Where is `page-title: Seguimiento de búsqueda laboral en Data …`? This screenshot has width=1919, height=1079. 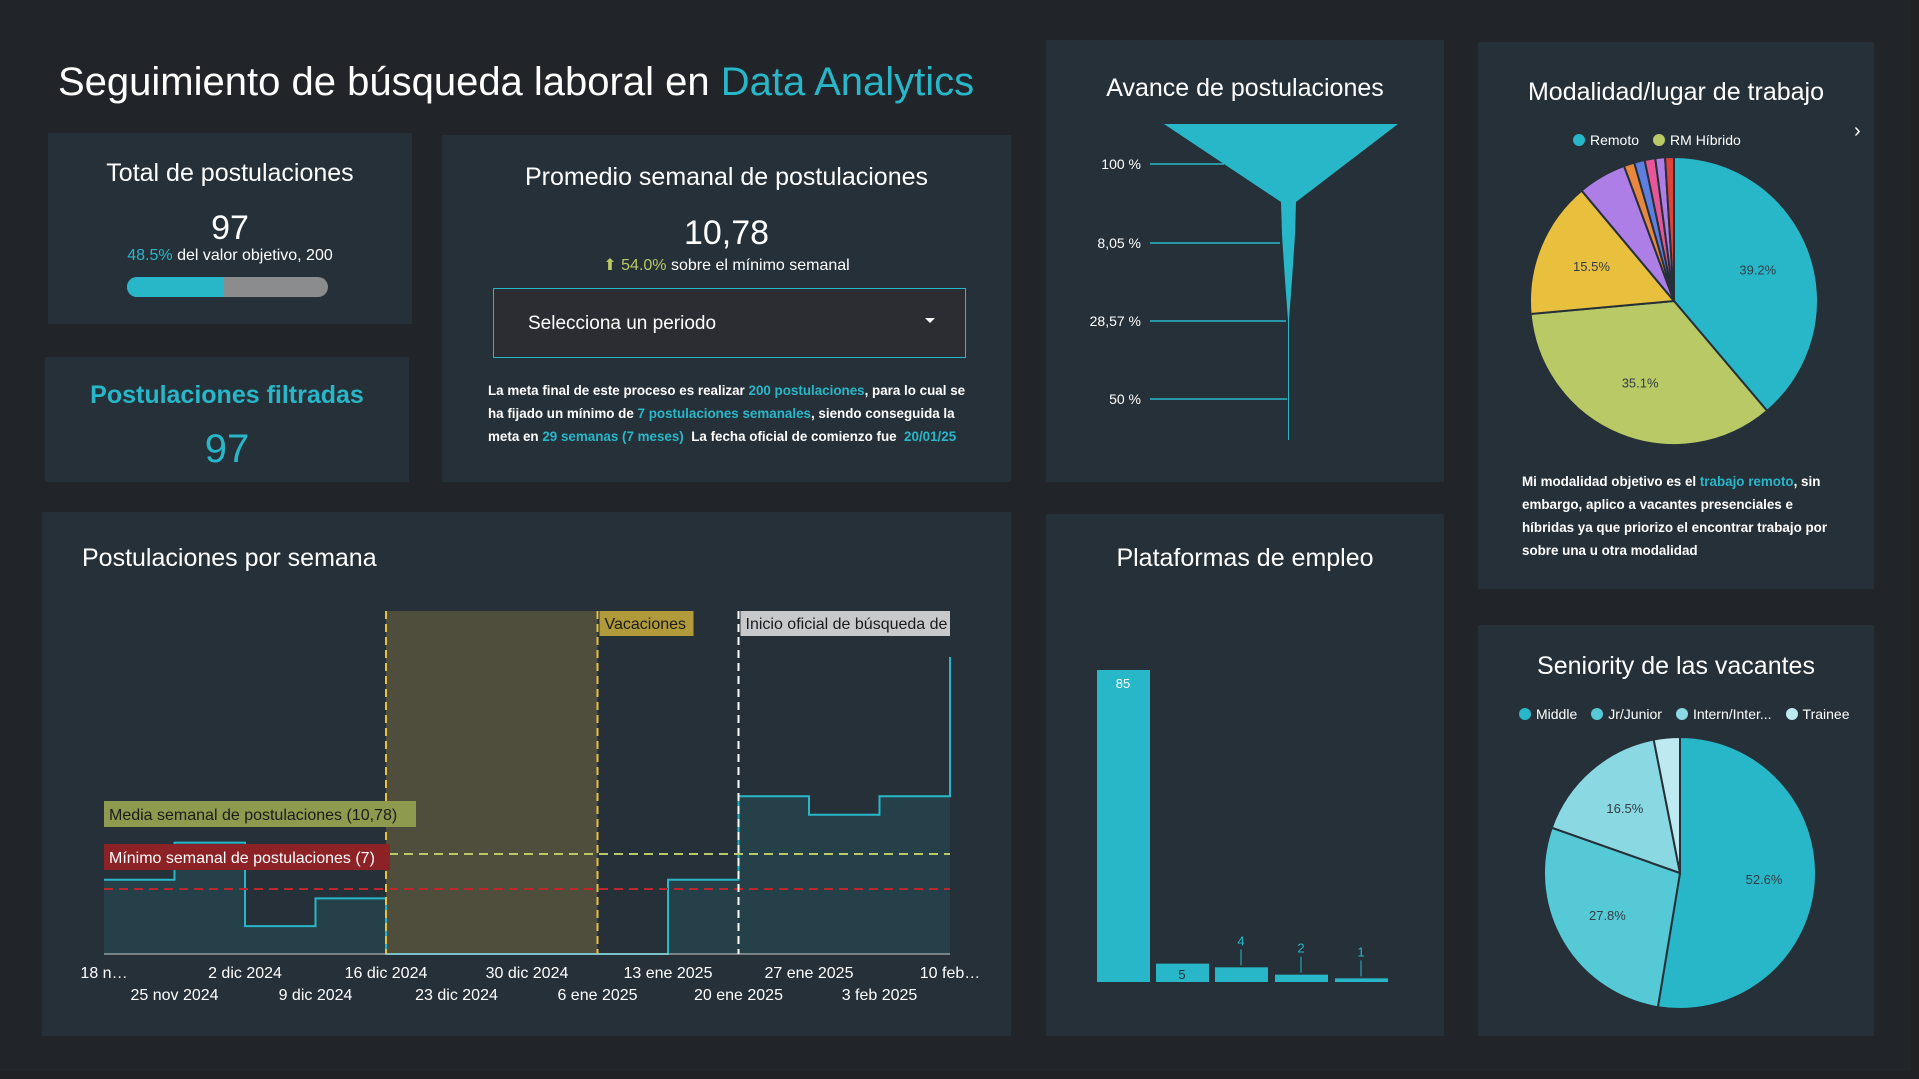
page-title: Seguimiento de búsqueda laboral en Data … is located at coordinates (516, 82).